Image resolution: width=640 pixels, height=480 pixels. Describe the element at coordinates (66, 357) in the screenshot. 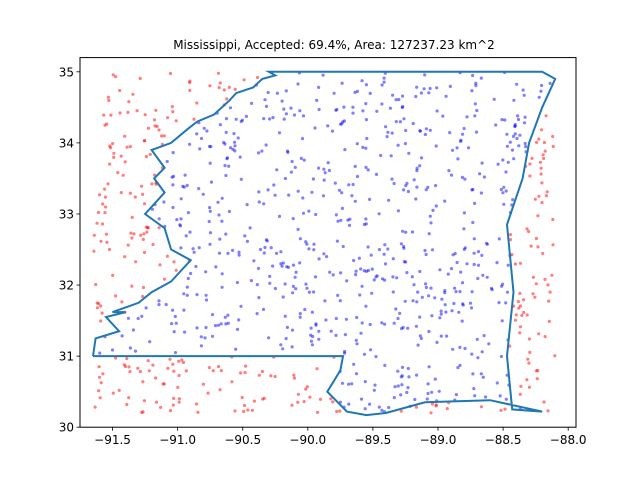

I see `y-tick-label: 31` at that location.